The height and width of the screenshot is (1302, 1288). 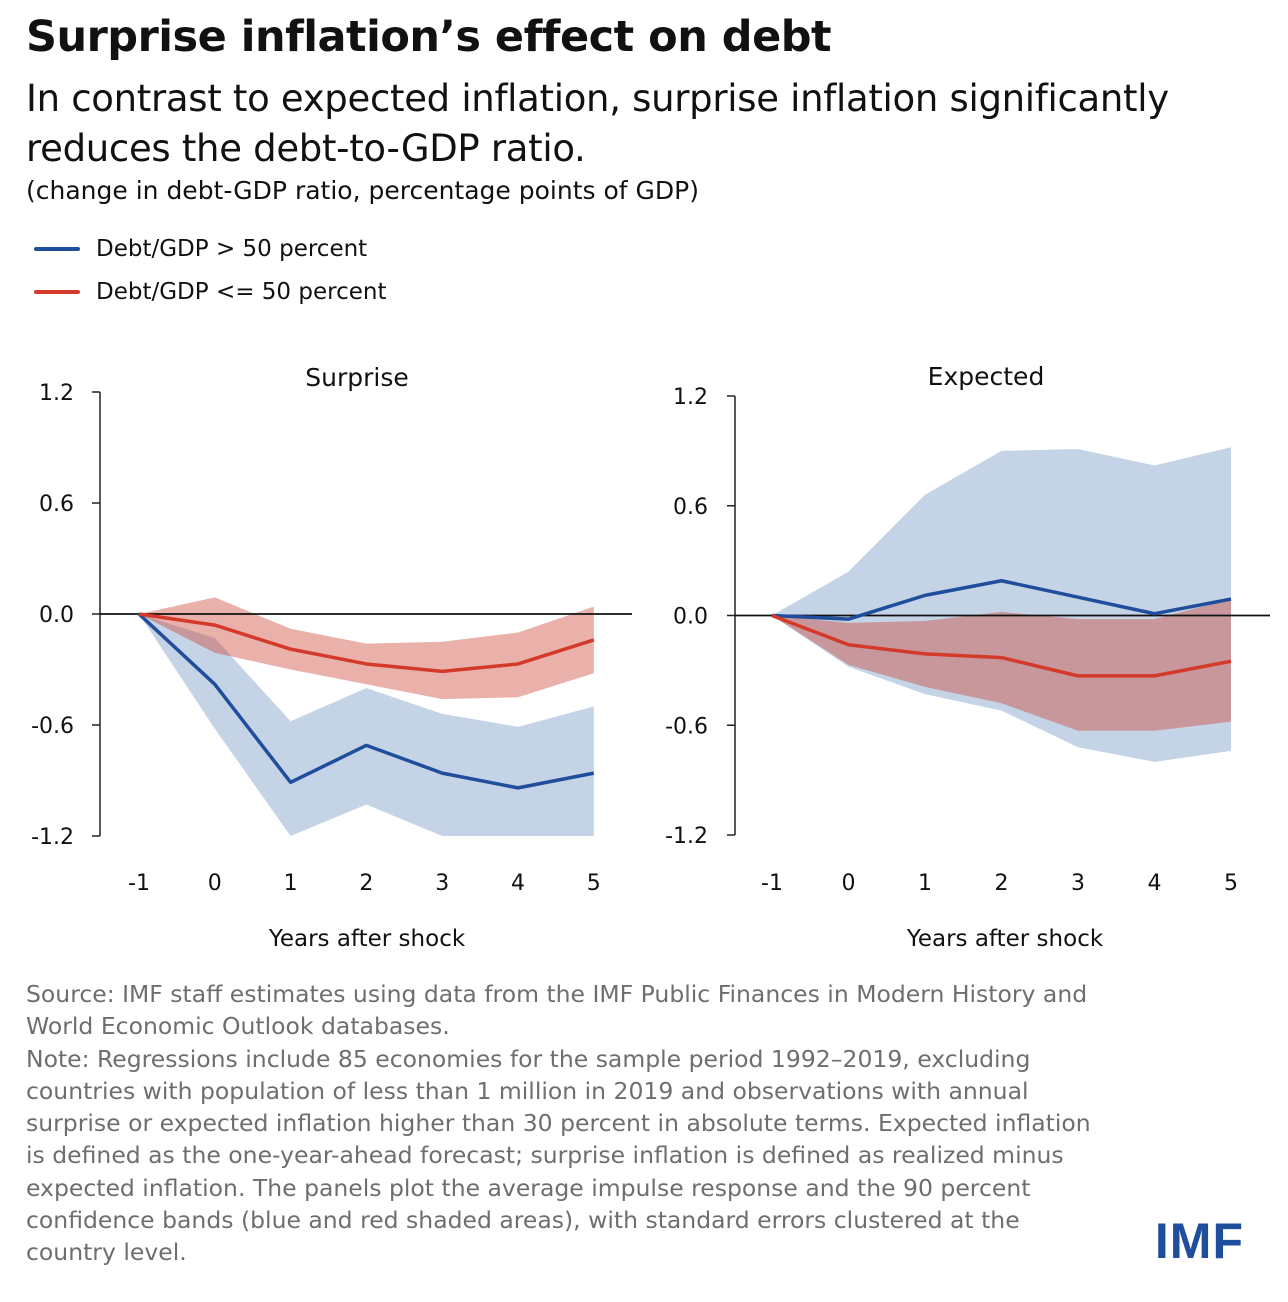 What do you see at coordinates (357, 377) in the screenshot?
I see `panel-title: Surprise` at bounding box center [357, 377].